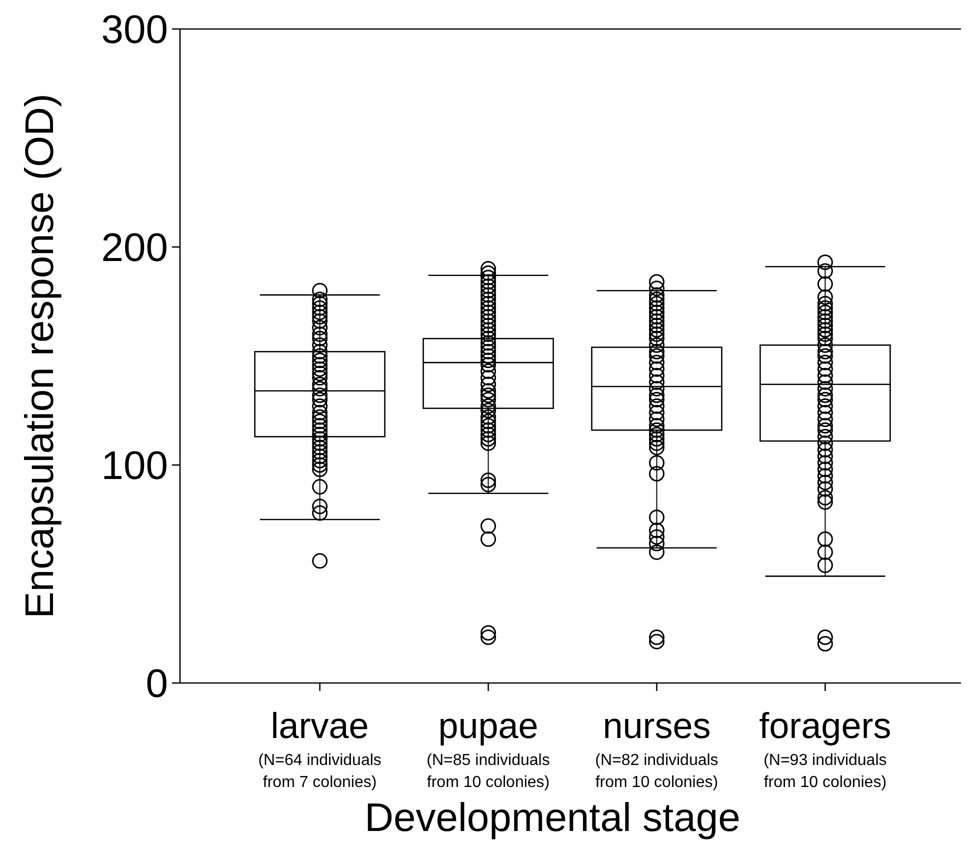  I want to click on x-tick-label: larvae, so click(319, 725).